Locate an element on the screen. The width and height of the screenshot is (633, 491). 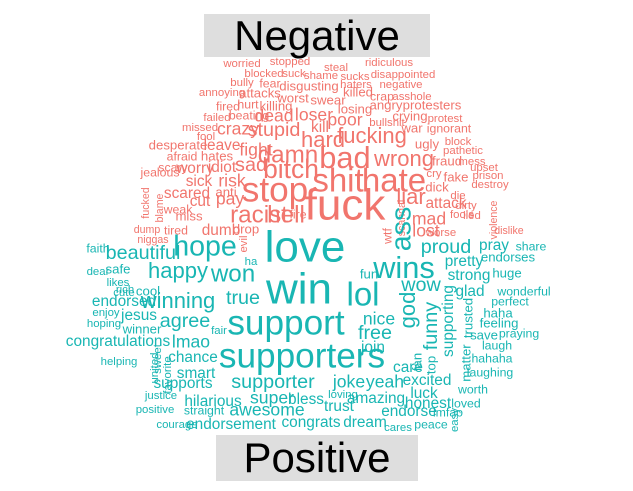
word-sad: sad is located at coordinates (251, 165).